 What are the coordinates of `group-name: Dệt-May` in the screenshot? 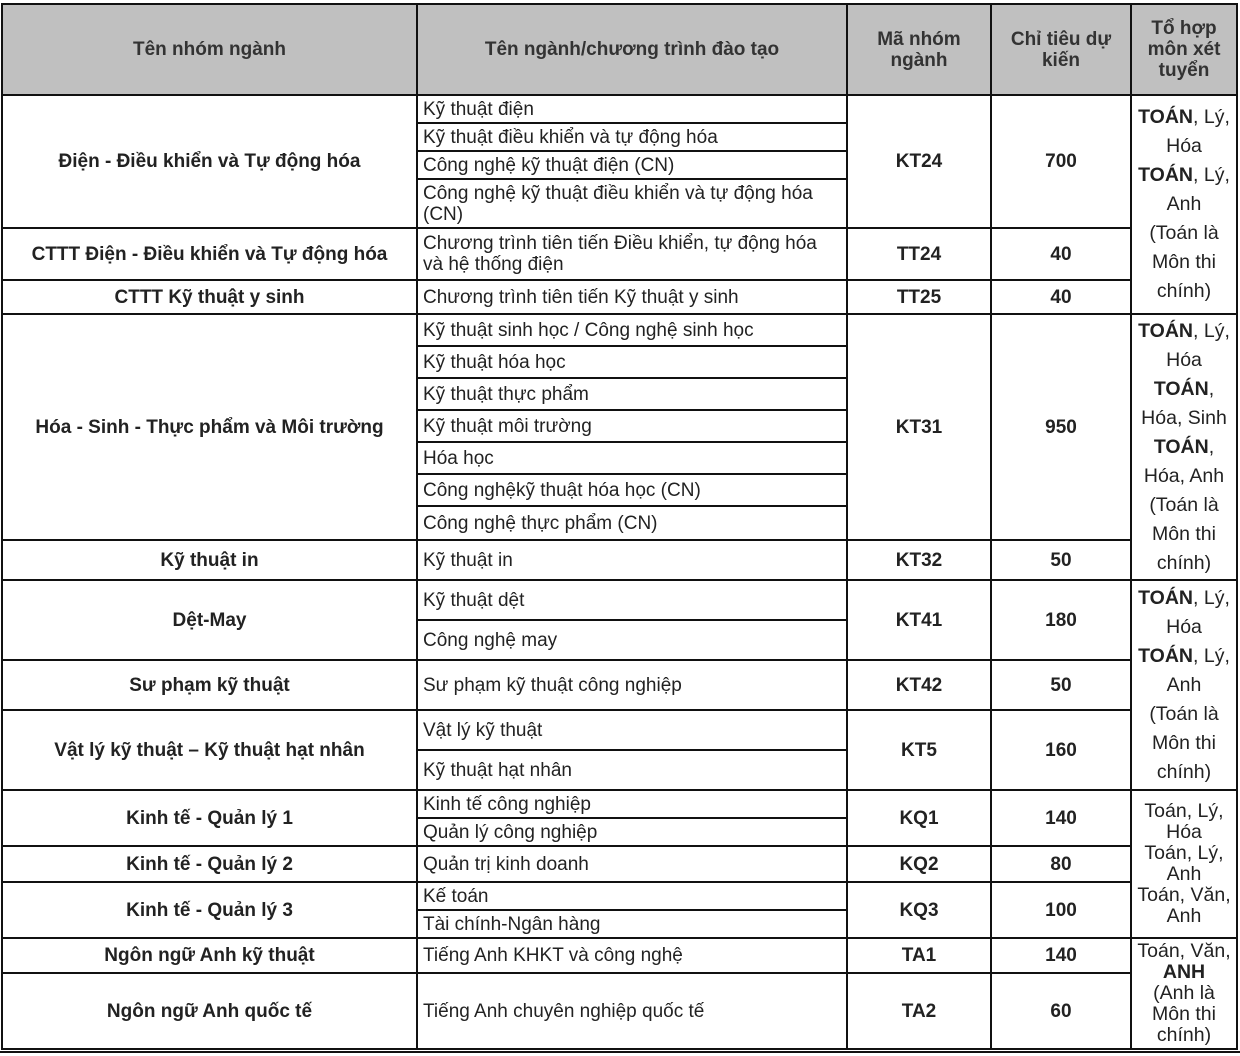 It's located at (209, 620).